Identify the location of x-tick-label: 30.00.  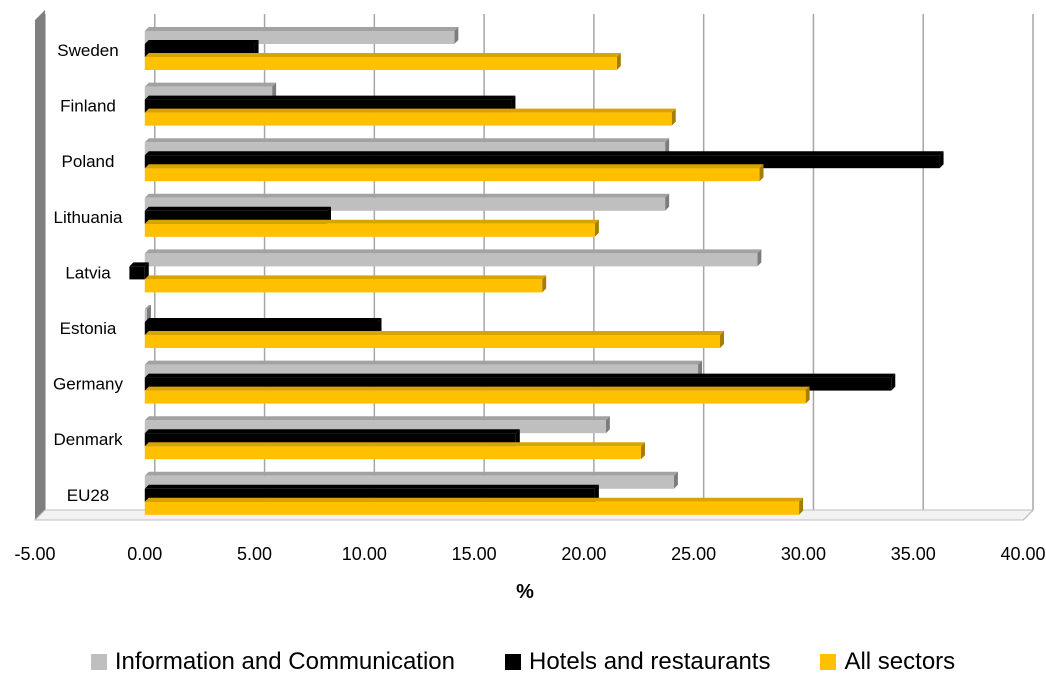
(803, 554).